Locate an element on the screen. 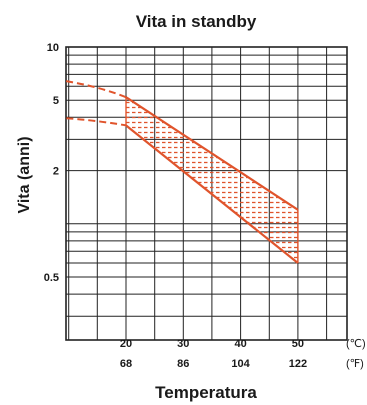  x-tick-label-celsius: 30 is located at coordinates (183, 344).